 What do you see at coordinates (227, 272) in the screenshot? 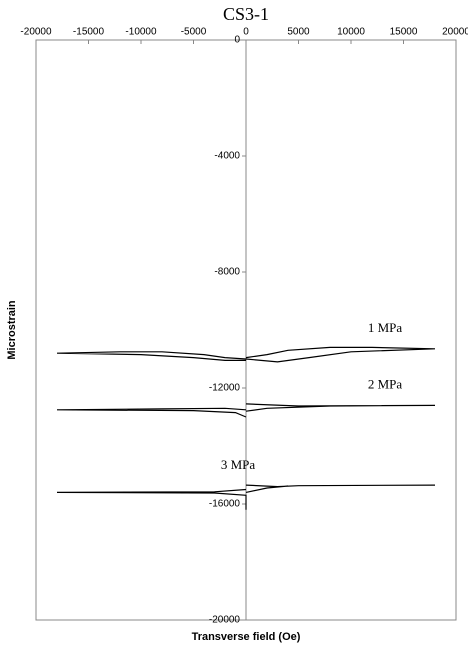
I see `y-tick-label: -8000` at bounding box center [227, 272].